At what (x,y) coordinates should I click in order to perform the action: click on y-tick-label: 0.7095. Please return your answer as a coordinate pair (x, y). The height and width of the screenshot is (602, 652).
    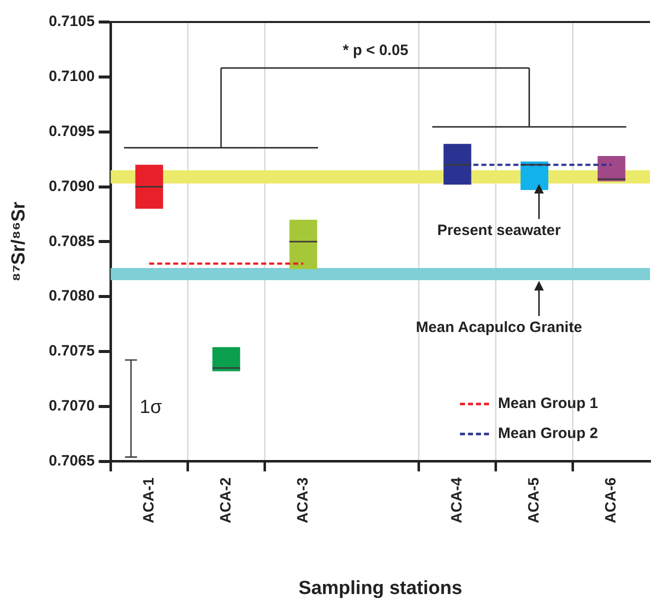
    Looking at the image, I should click on (71, 131).